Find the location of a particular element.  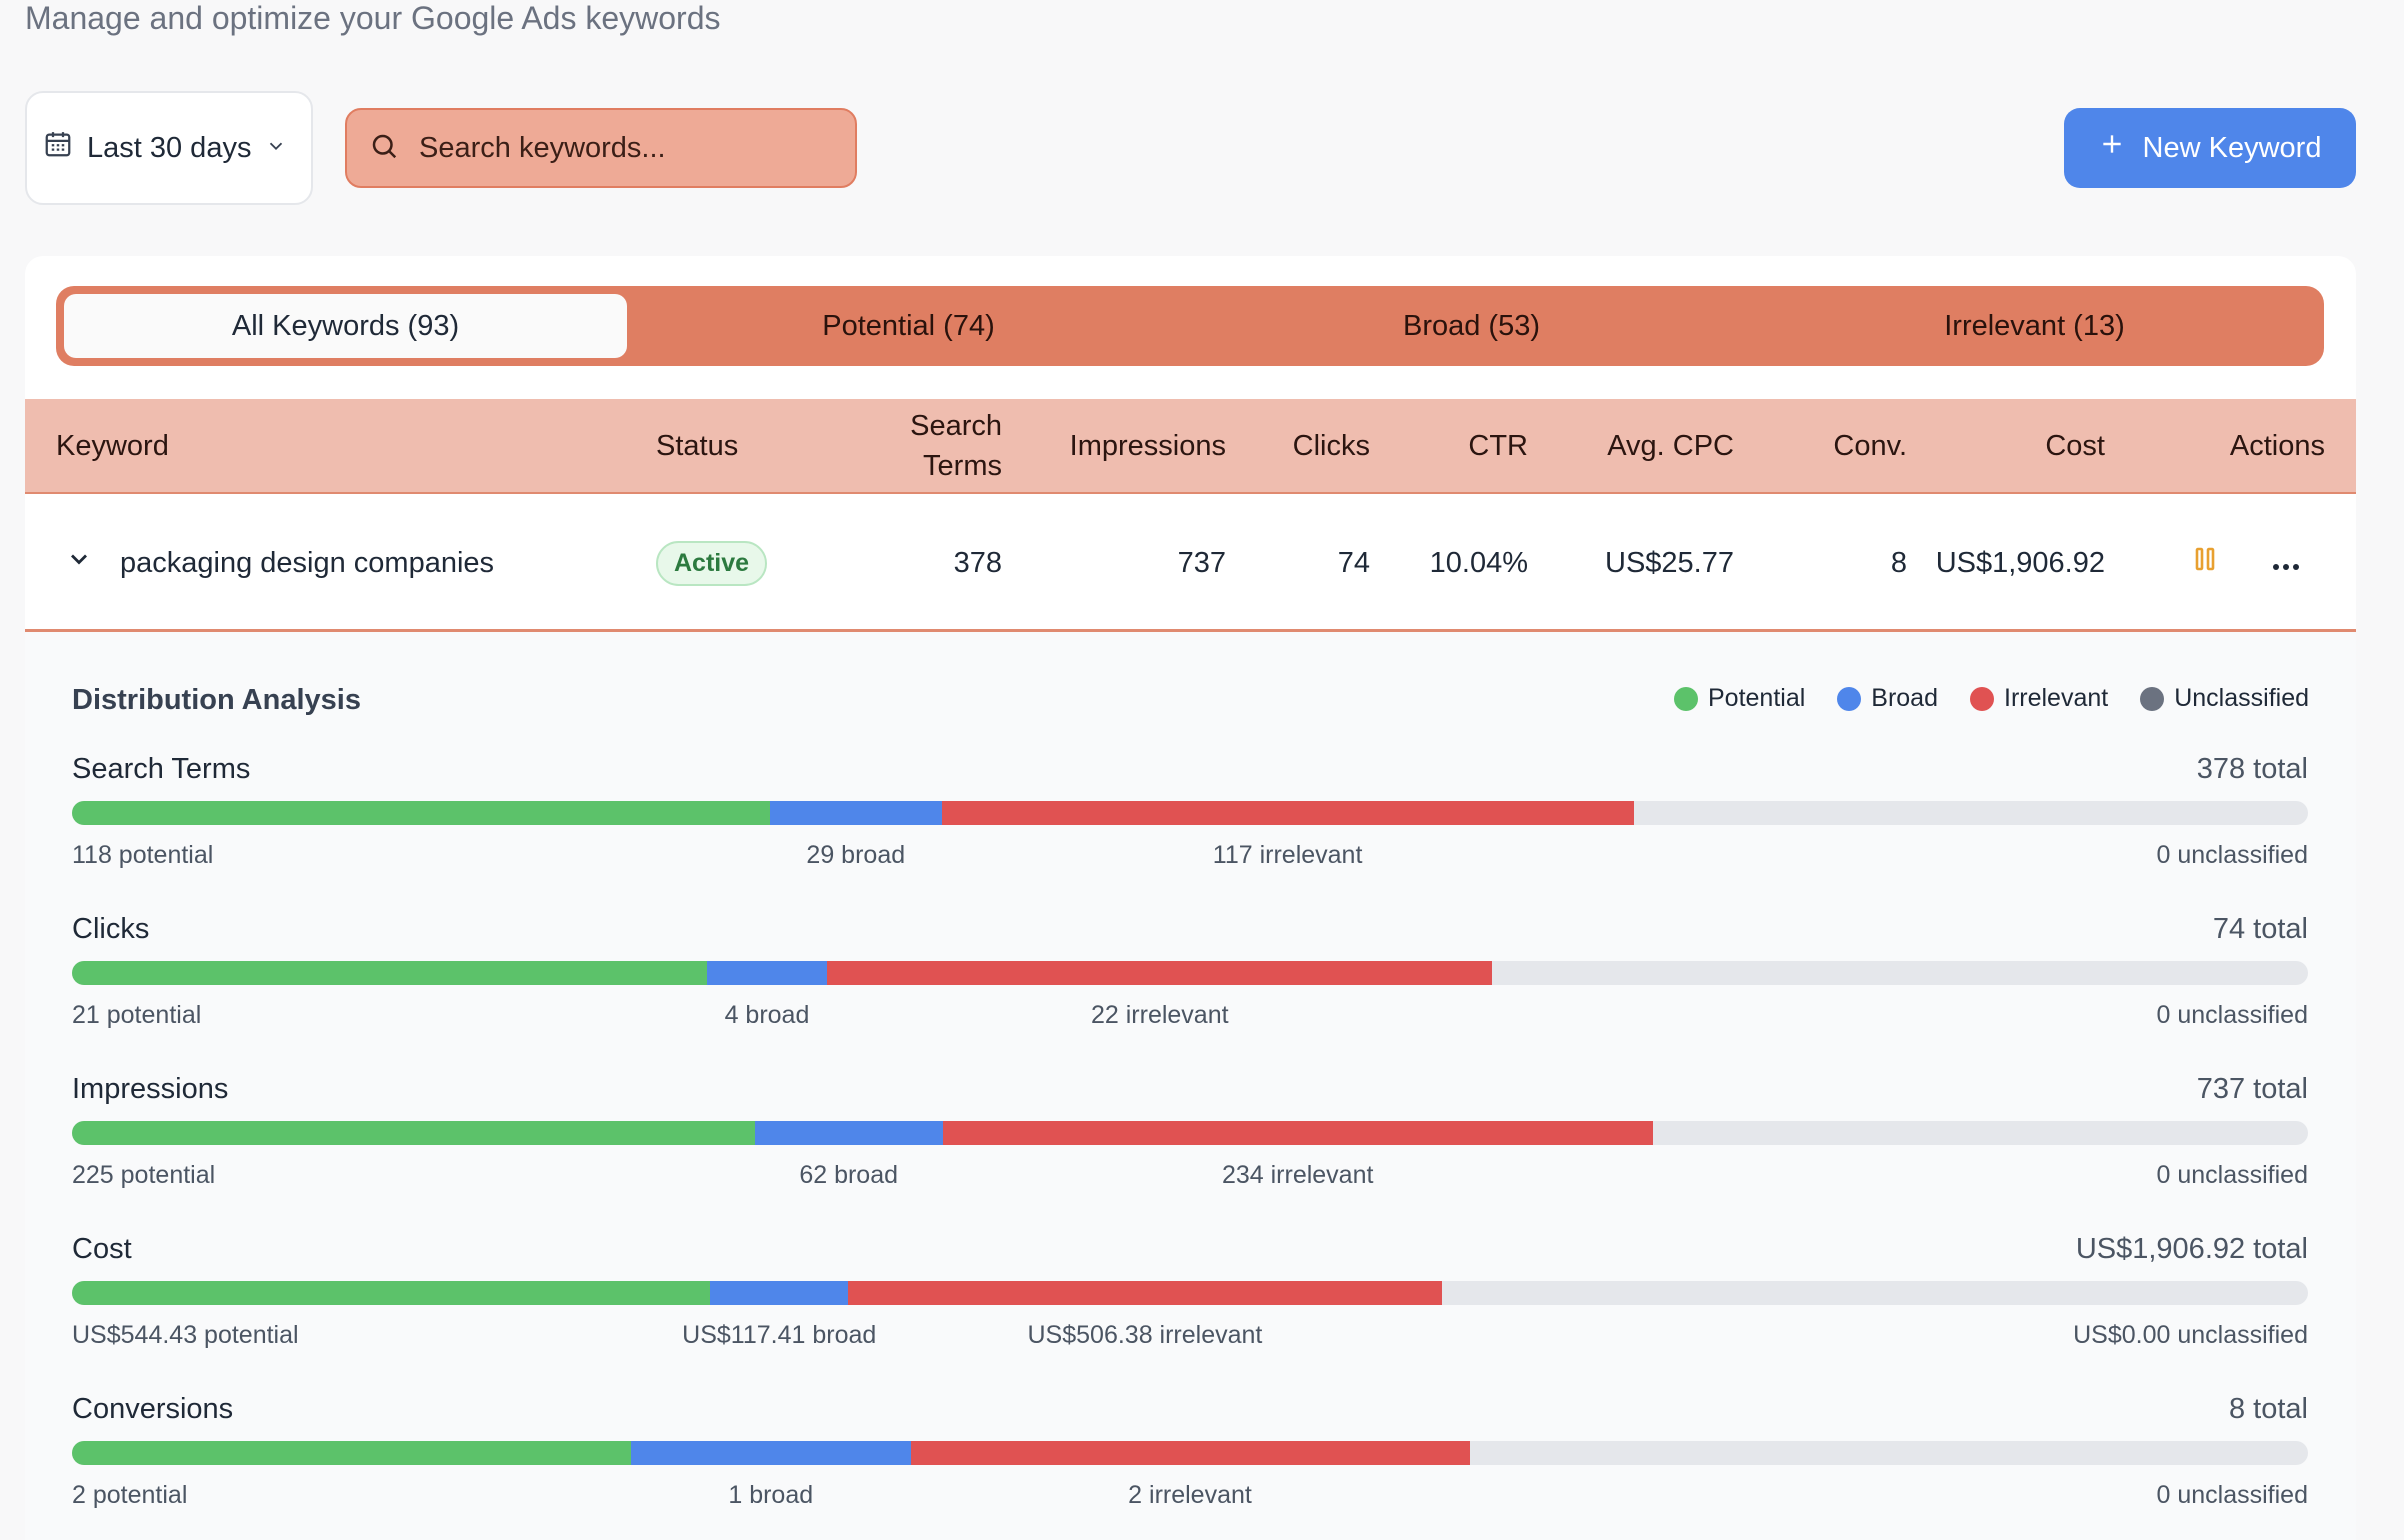

legend-item-broad: Broad is located at coordinates (1887, 698).